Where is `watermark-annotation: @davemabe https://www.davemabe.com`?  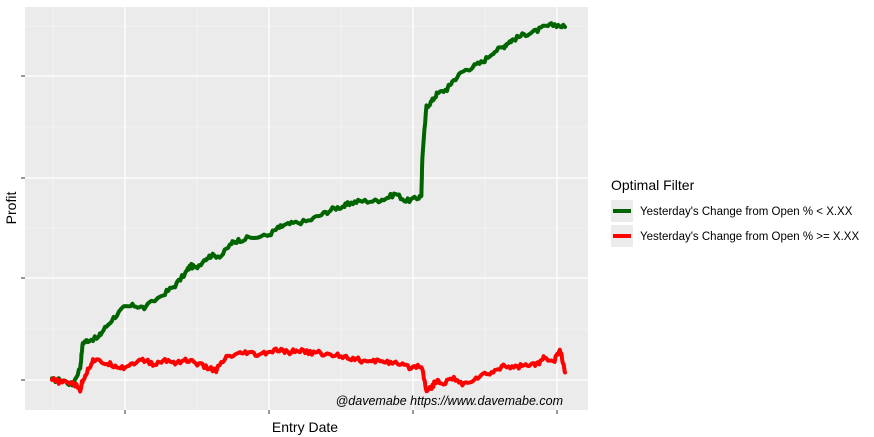 watermark-annotation: @davemabe https://www.davemabe.com is located at coordinates (449, 401).